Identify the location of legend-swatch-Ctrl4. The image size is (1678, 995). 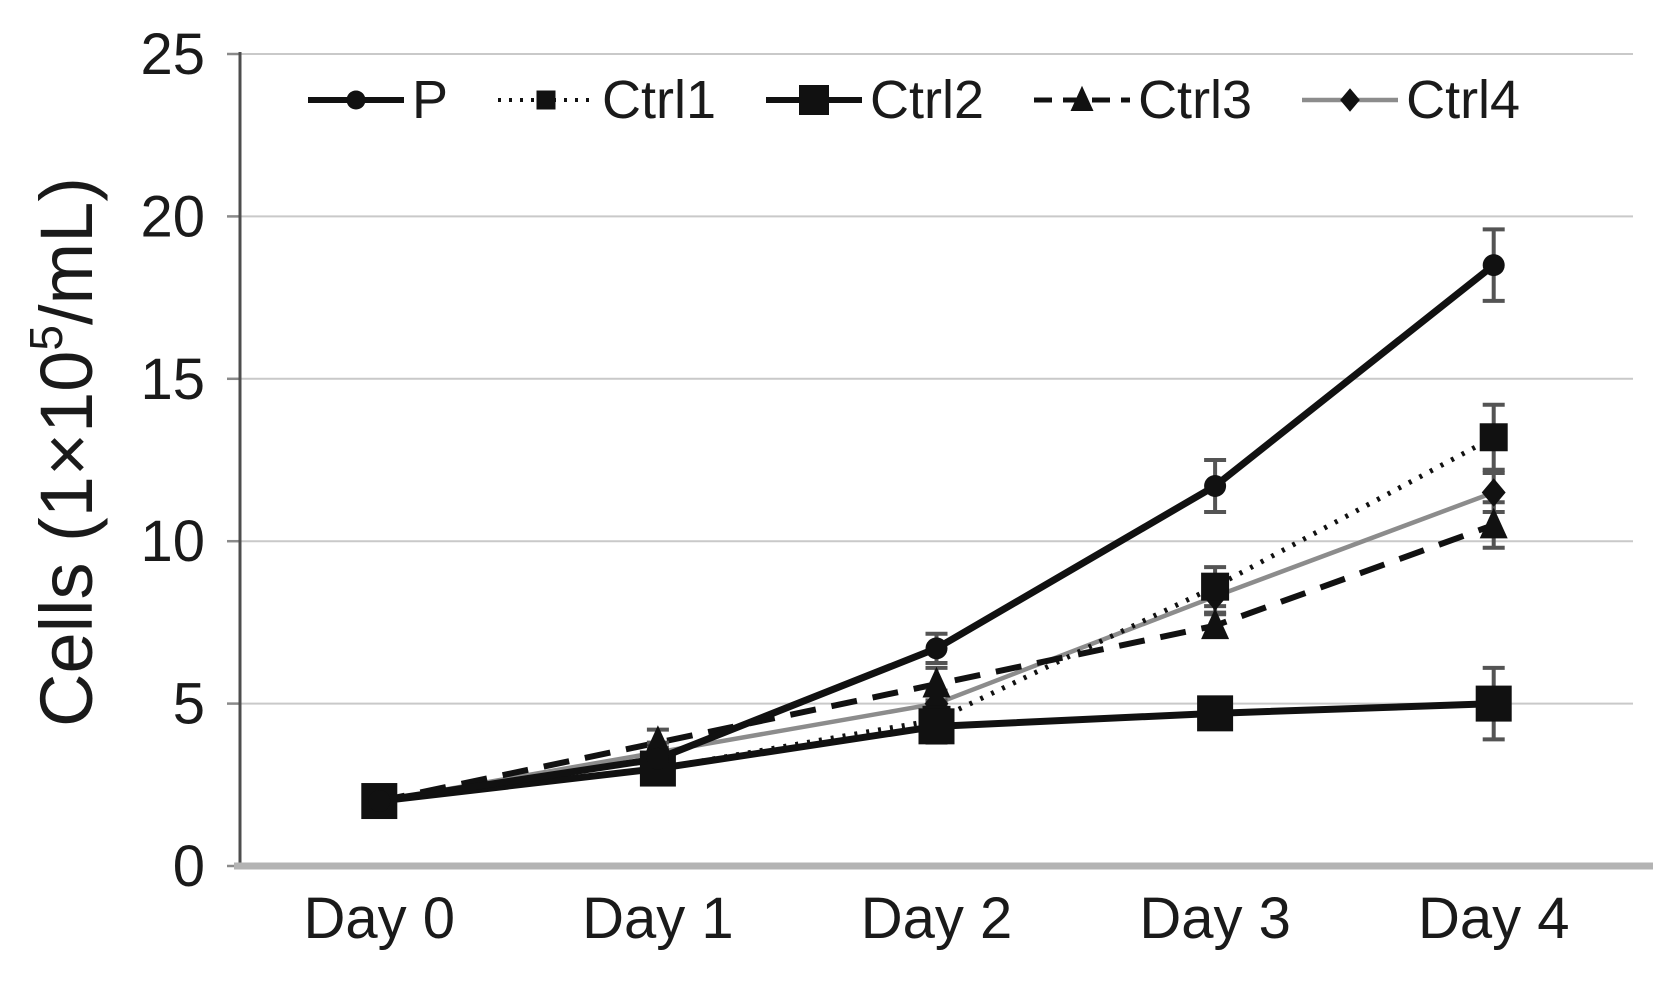
(1350, 100).